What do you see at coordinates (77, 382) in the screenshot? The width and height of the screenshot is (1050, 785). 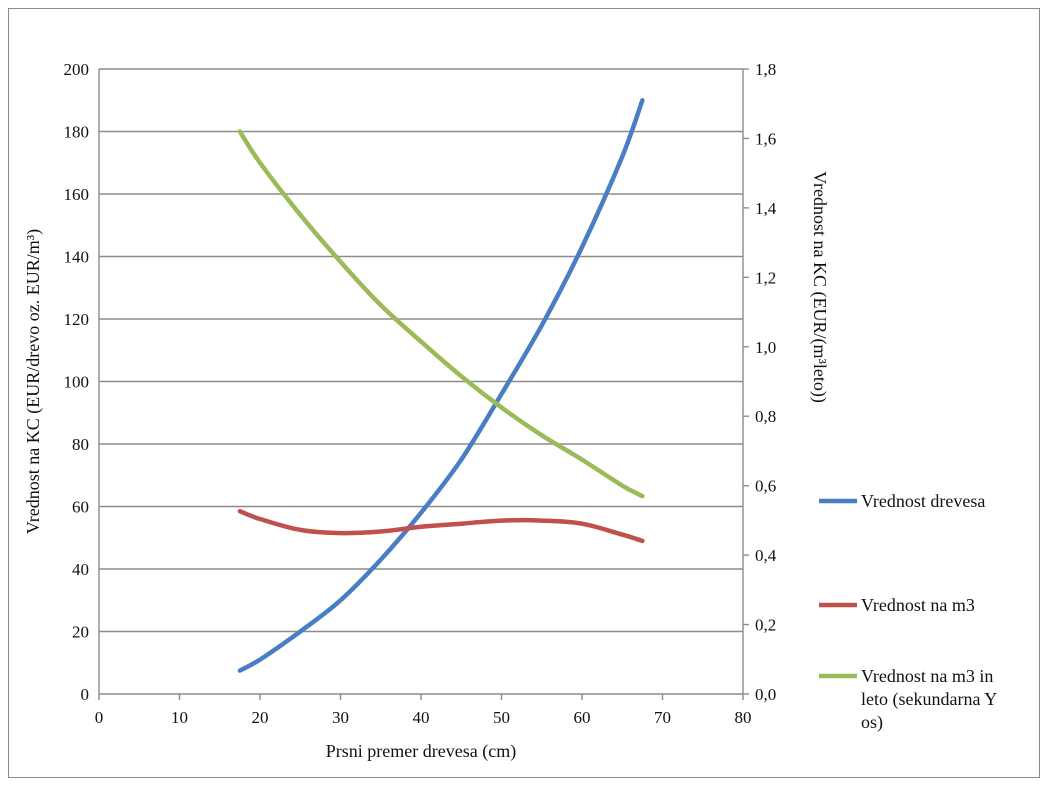 I see `y-tick-label: 100` at bounding box center [77, 382].